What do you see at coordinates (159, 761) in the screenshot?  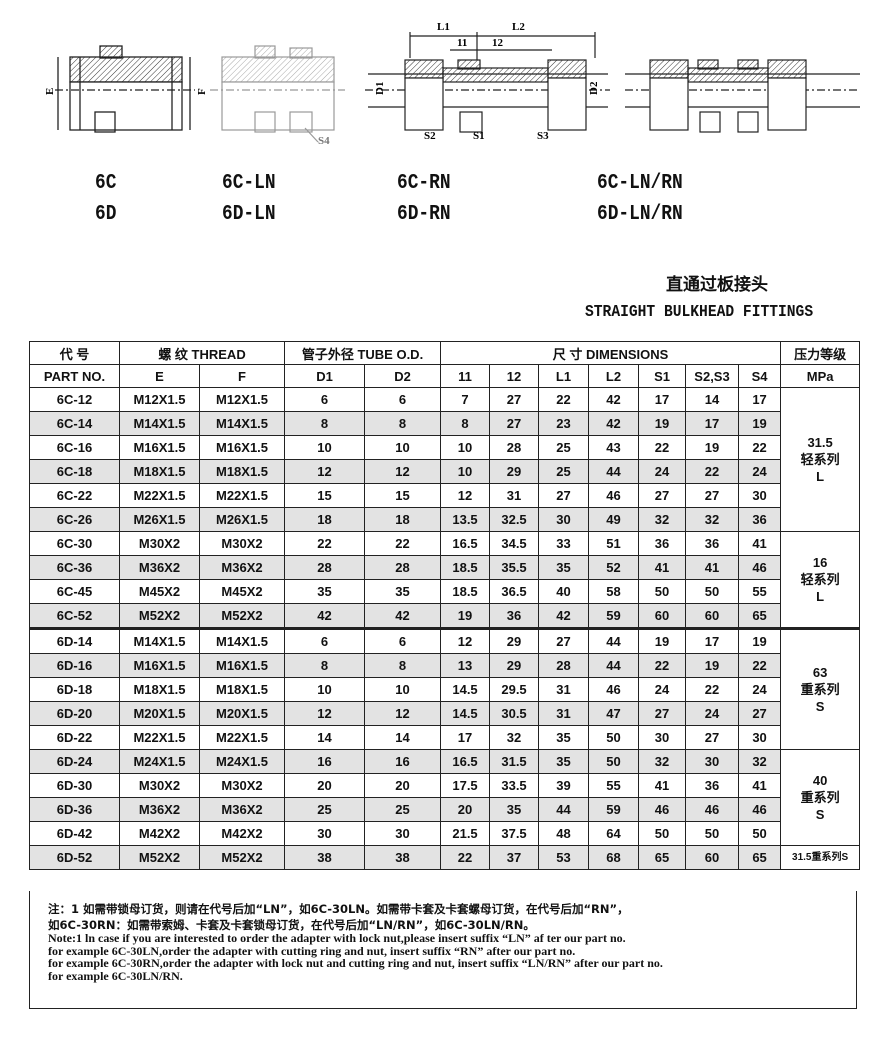 I see `table-cell: M24X1.5` at bounding box center [159, 761].